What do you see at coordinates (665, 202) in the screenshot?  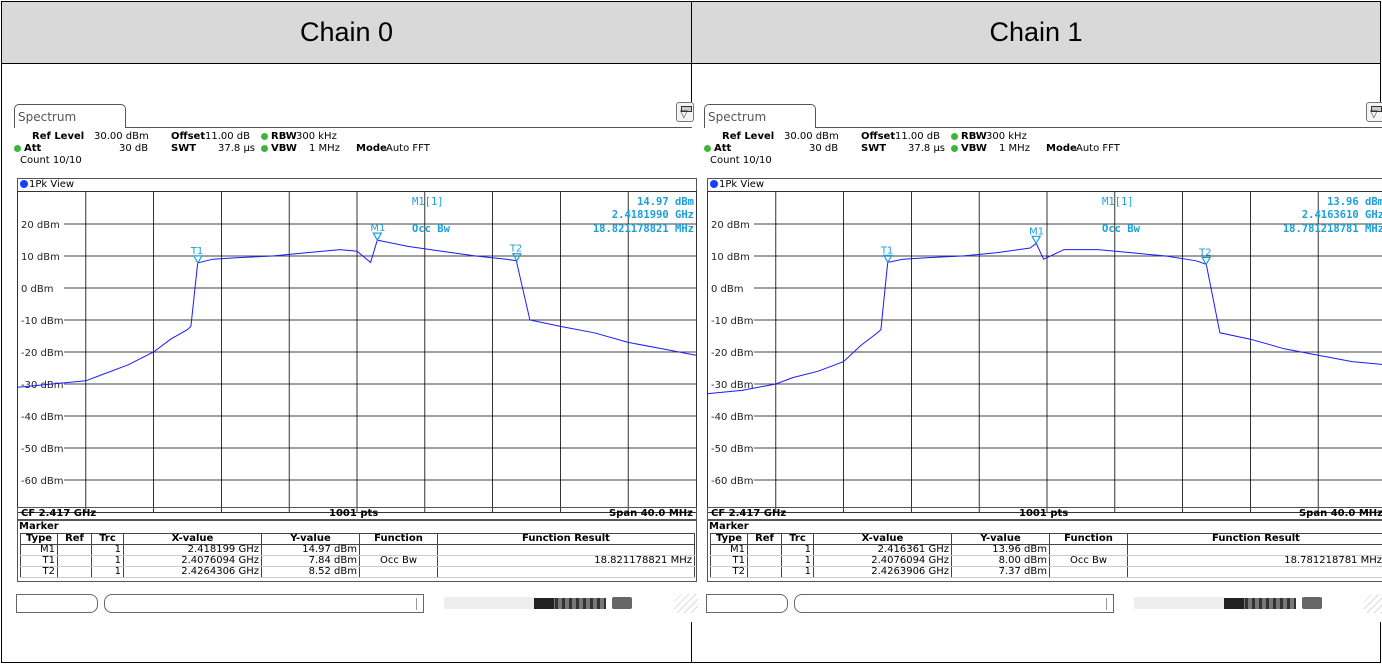 I see `marker-readout-level: 14.97 dBm` at bounding box center [665, 202].